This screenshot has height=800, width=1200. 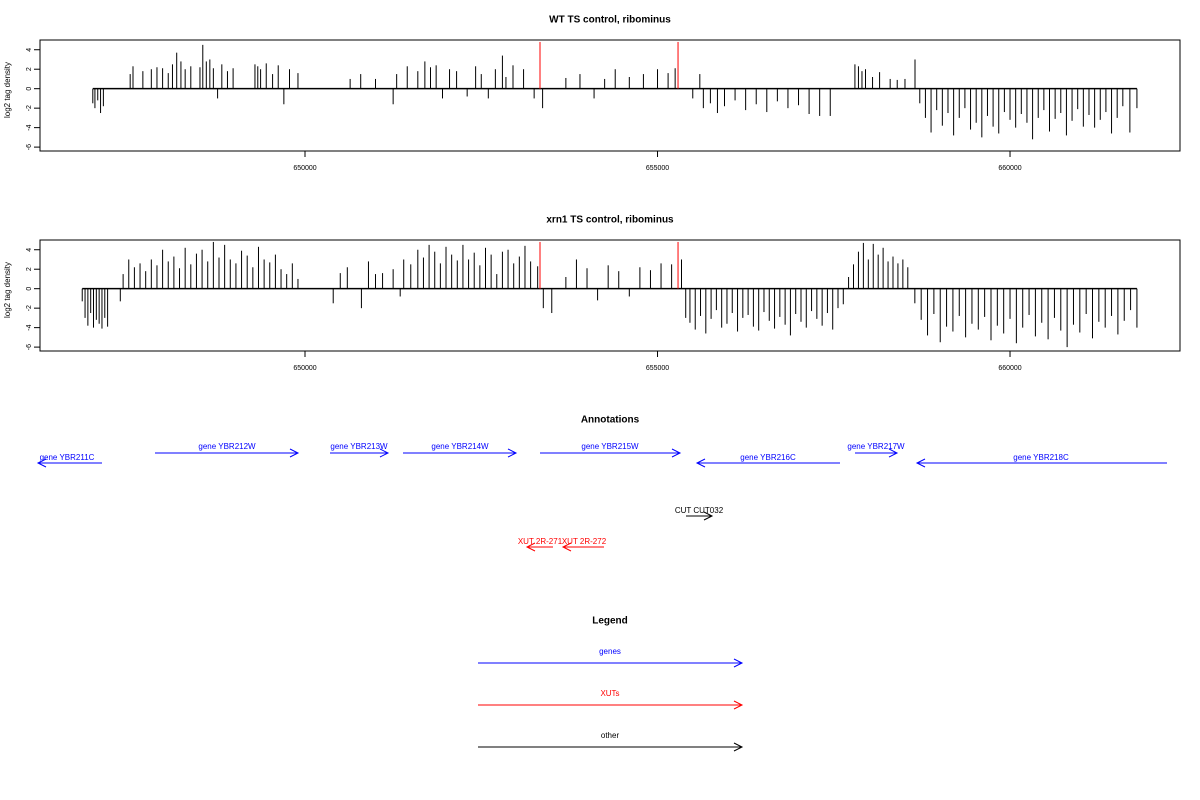 What do you see at coordinates (227, 446) in the screenshot?
I see `annotation-label: gene YBR212W` at bounding box center [227, 446].